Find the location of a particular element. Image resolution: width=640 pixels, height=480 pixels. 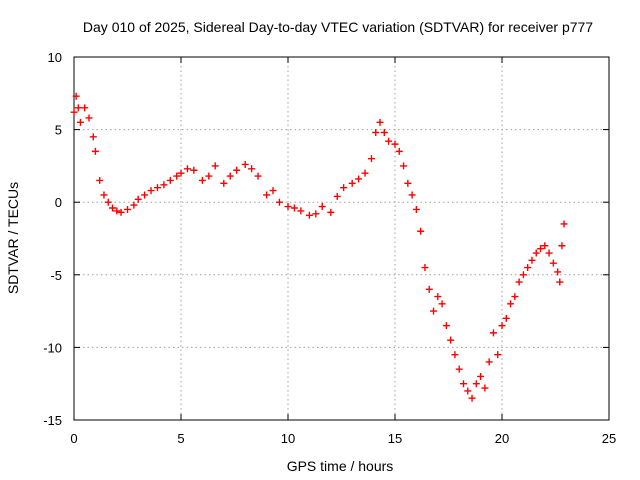

x-tick-label: 0 is located at coordinates (73, 438).